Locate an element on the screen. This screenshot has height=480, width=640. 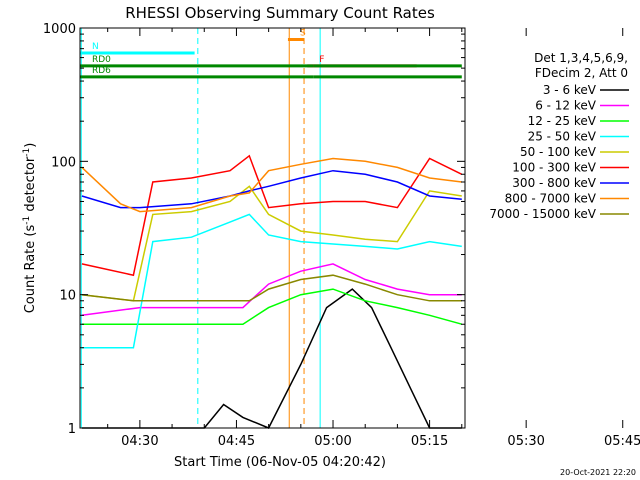
y-tick-label-0: 1 is located at coordinates (72, 429).